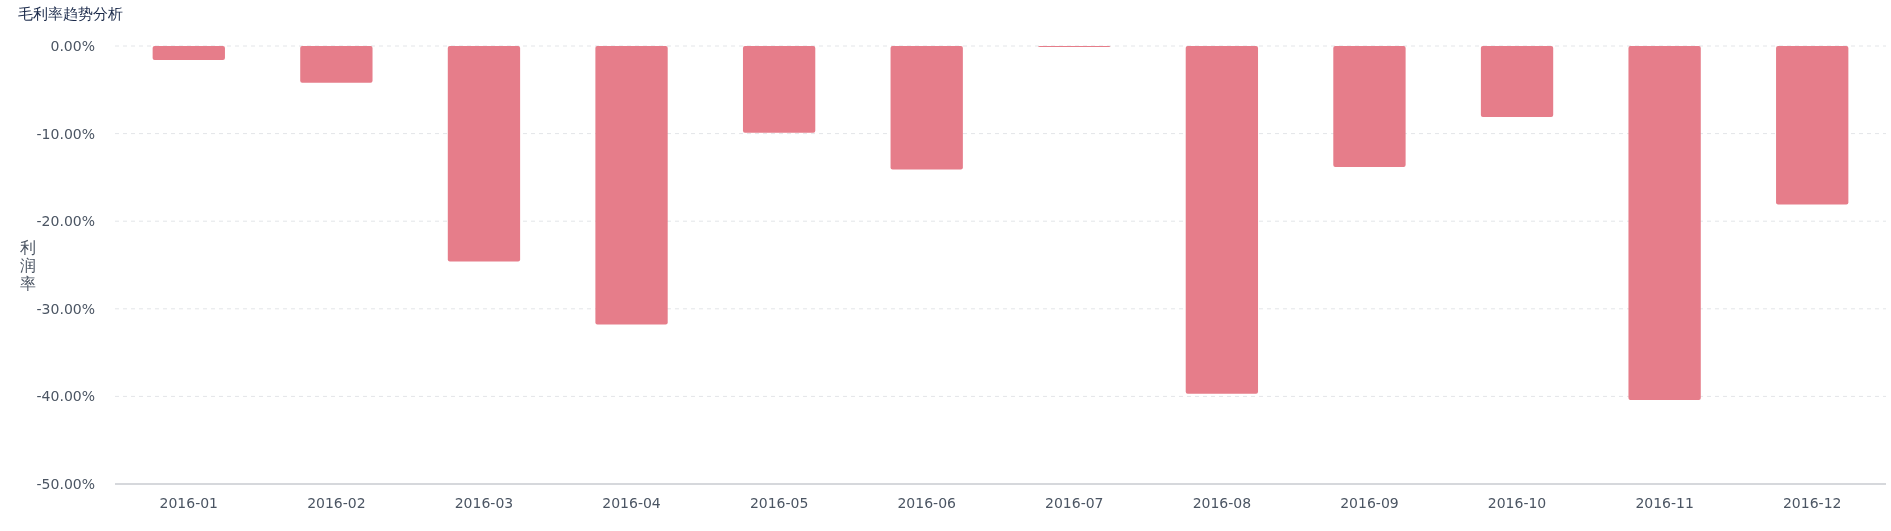  What do you see at coordinates (65, 308) in the screenshot?
I see `y-tick-label: -30.00%` at bounding box center [65, 308].